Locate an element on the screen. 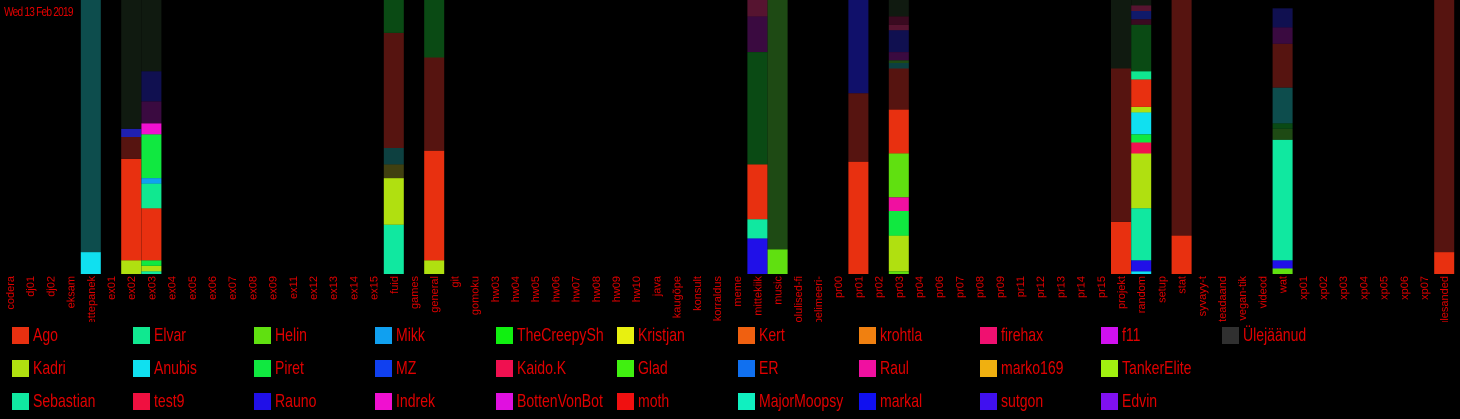 The image size is (1460, 419). legend-item: Kadri is located at coordinates (43, 368).